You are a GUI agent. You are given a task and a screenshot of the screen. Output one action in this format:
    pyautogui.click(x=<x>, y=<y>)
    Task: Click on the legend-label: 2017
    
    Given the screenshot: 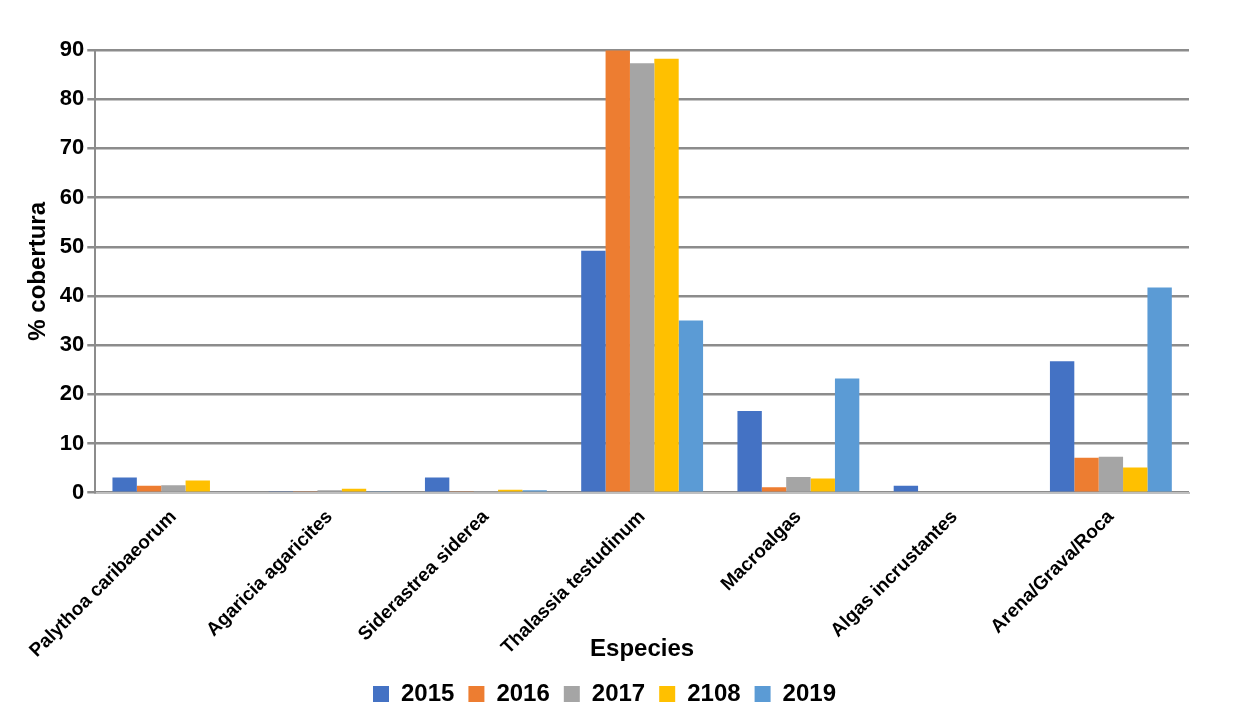 What is the action you would take?
    pyautogui.click(x=618, y=692)
    